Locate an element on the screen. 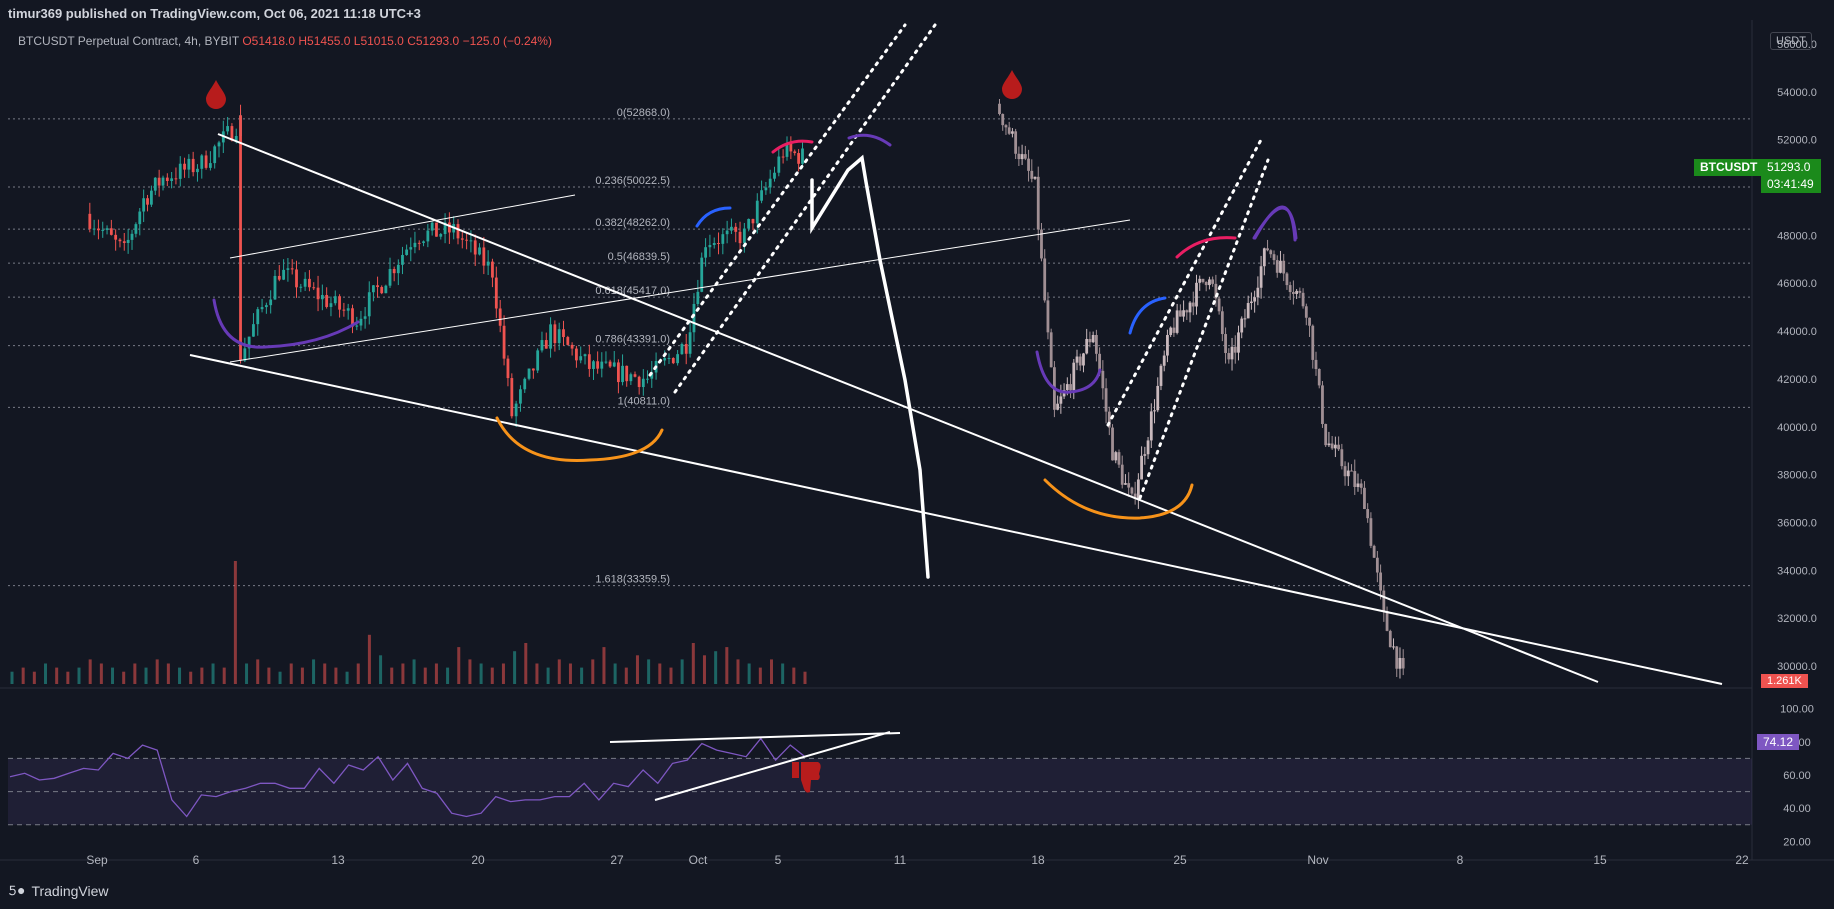  footer-brand-label: TradingView is located at coordinates (70, 890).